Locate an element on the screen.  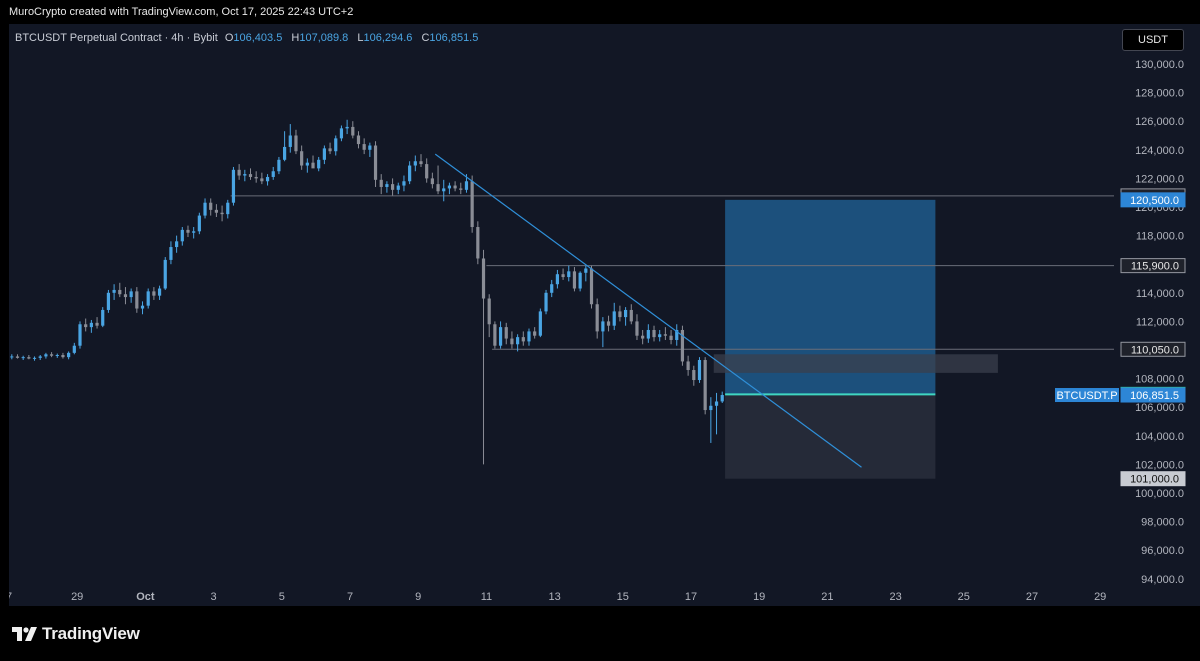
x-tick-label: 25 is located at coordinates (964, 597).